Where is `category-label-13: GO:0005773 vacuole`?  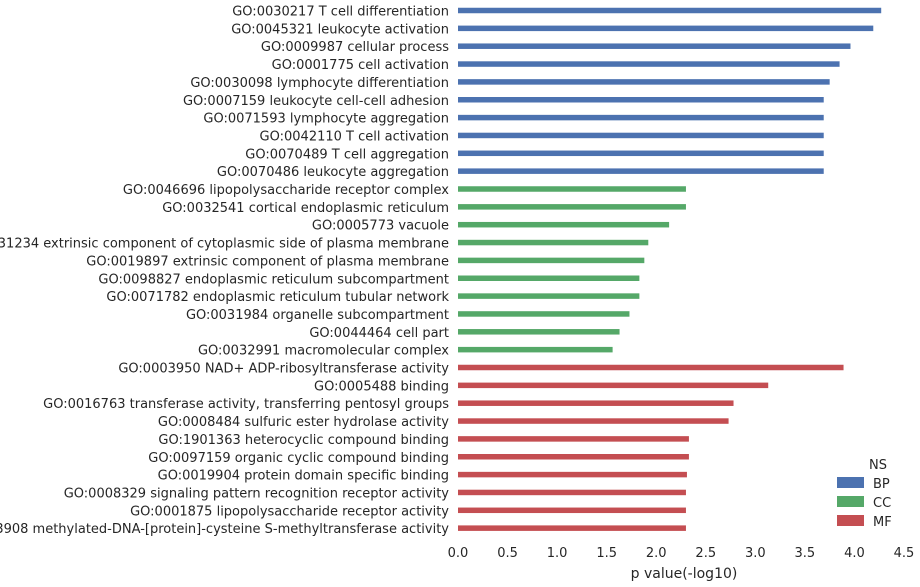 category-label-13: GO:0005773 vacuole is located at coordinates (380, 226).